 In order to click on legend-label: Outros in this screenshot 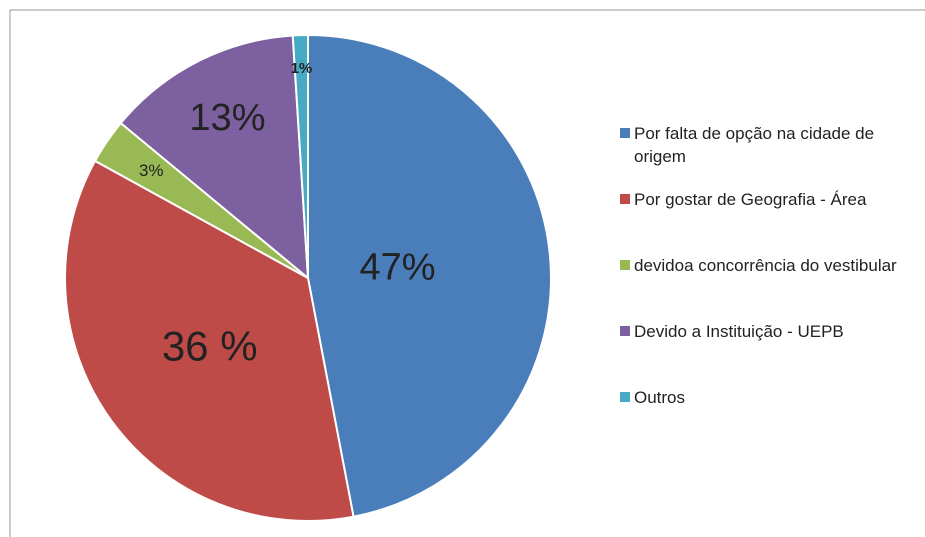, I will do `click(660, 397)`.